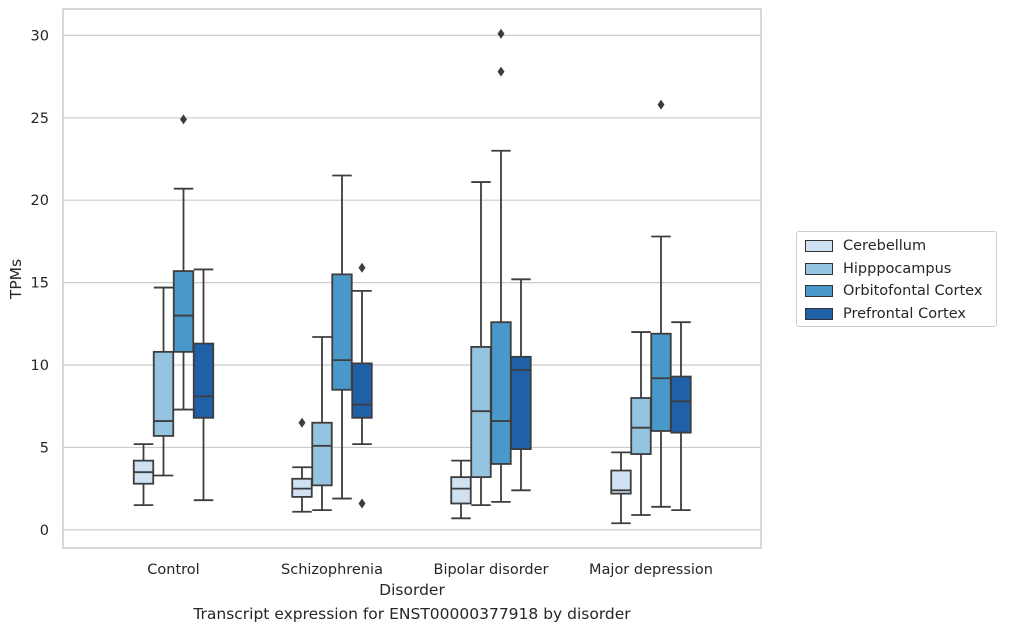 This screenshot has width=1009, height=634. I want to click on legend-item: Orbitofontal Cortex, so click(896, 291).